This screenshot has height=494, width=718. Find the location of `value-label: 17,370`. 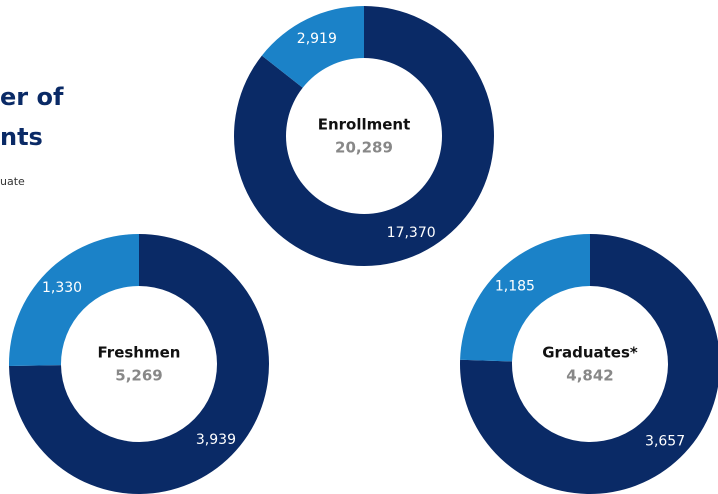

value-label: 17,370 is located at coordinates (411, 233).